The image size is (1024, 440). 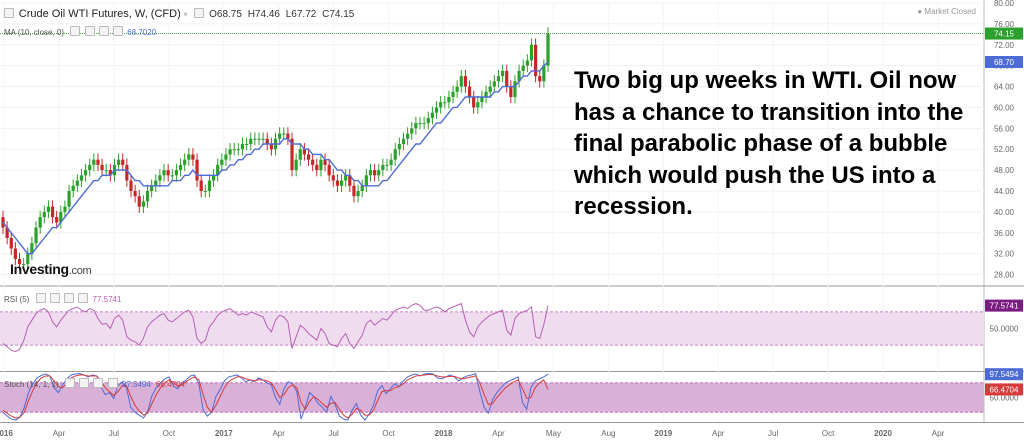 I want to click on chevron-down-icon: ▾, so click(x=185, y=14).